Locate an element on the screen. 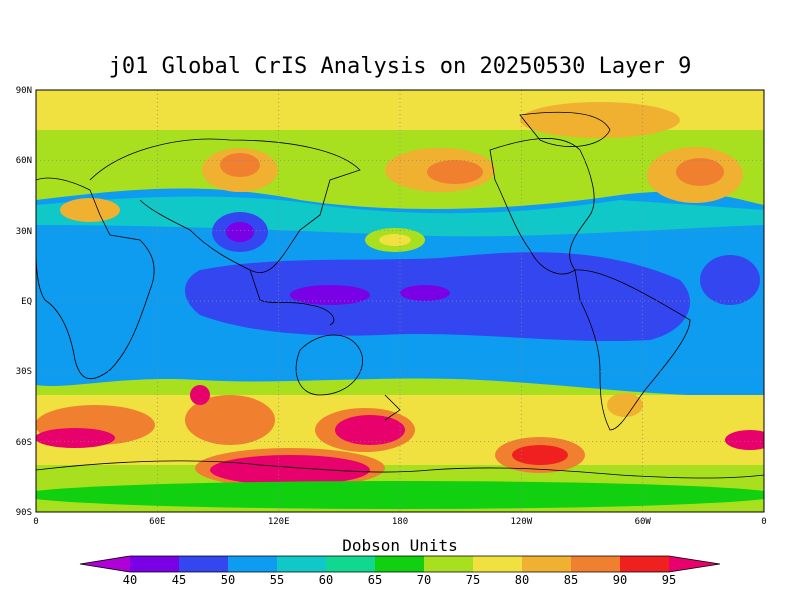  colorbar-level-label: 90 is located at coordinates (620, 580).